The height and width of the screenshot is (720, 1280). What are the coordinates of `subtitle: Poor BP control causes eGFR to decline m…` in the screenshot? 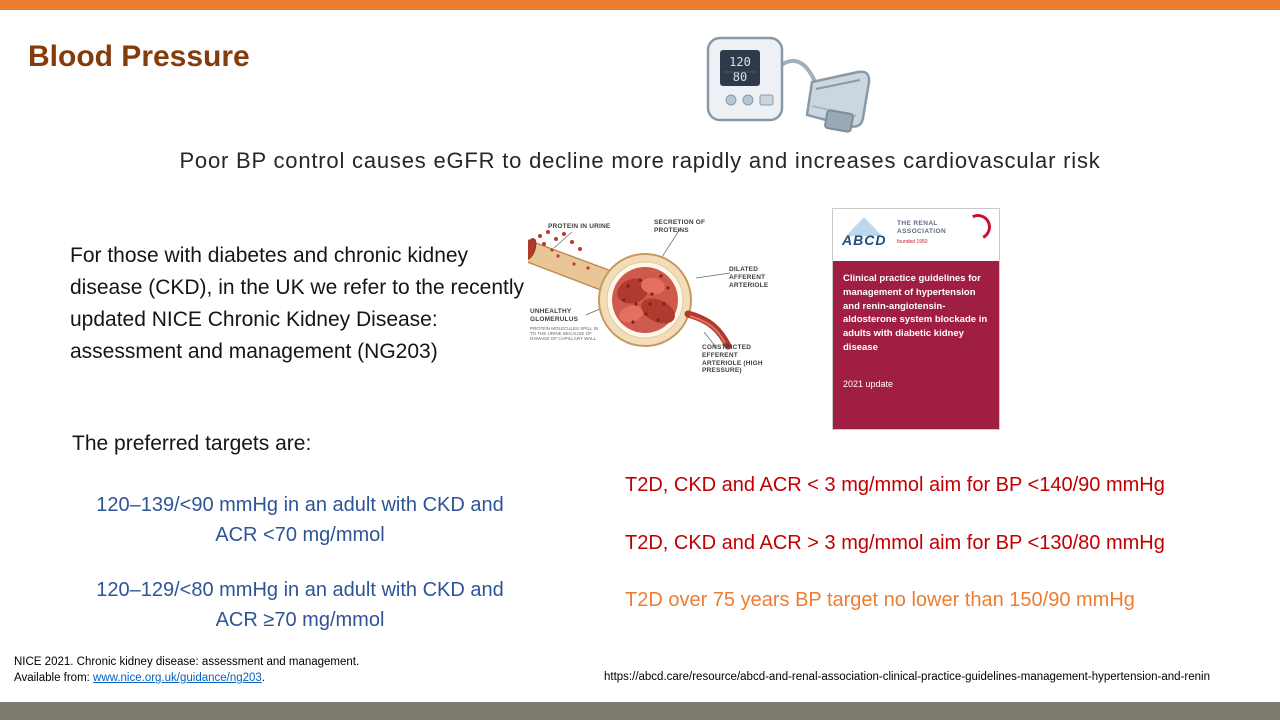 It's located at (640, 160).